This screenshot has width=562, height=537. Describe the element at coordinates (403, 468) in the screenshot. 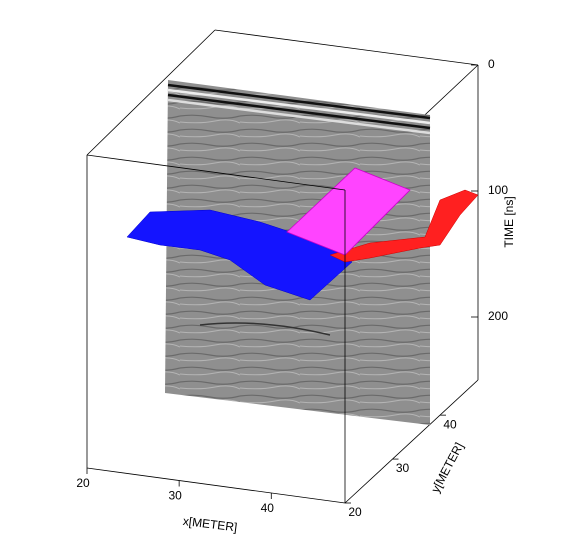

I see `y-tick-label: 30` at that location.